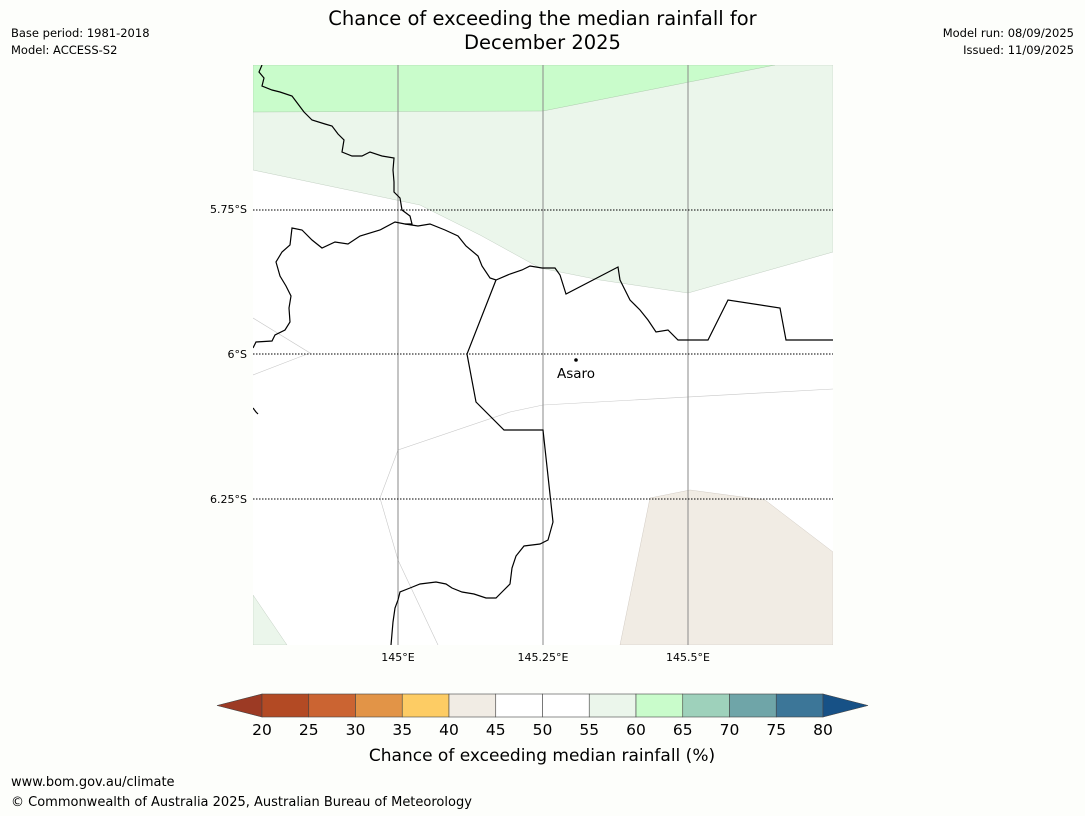 The image size is (1085, 816). I want to click on colorbar-tick-label: 70, so click(730, 730).